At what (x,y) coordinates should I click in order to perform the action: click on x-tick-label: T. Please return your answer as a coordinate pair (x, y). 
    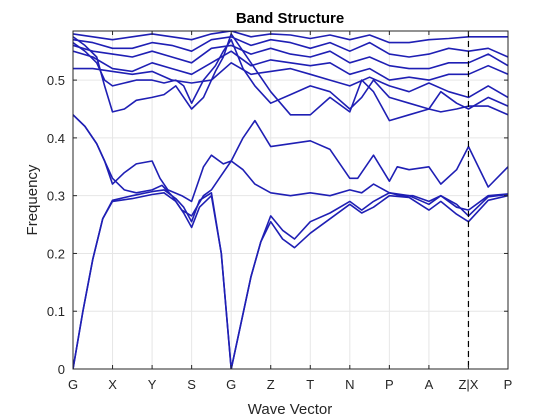
    Looking at the image, I should click on (310, 384).